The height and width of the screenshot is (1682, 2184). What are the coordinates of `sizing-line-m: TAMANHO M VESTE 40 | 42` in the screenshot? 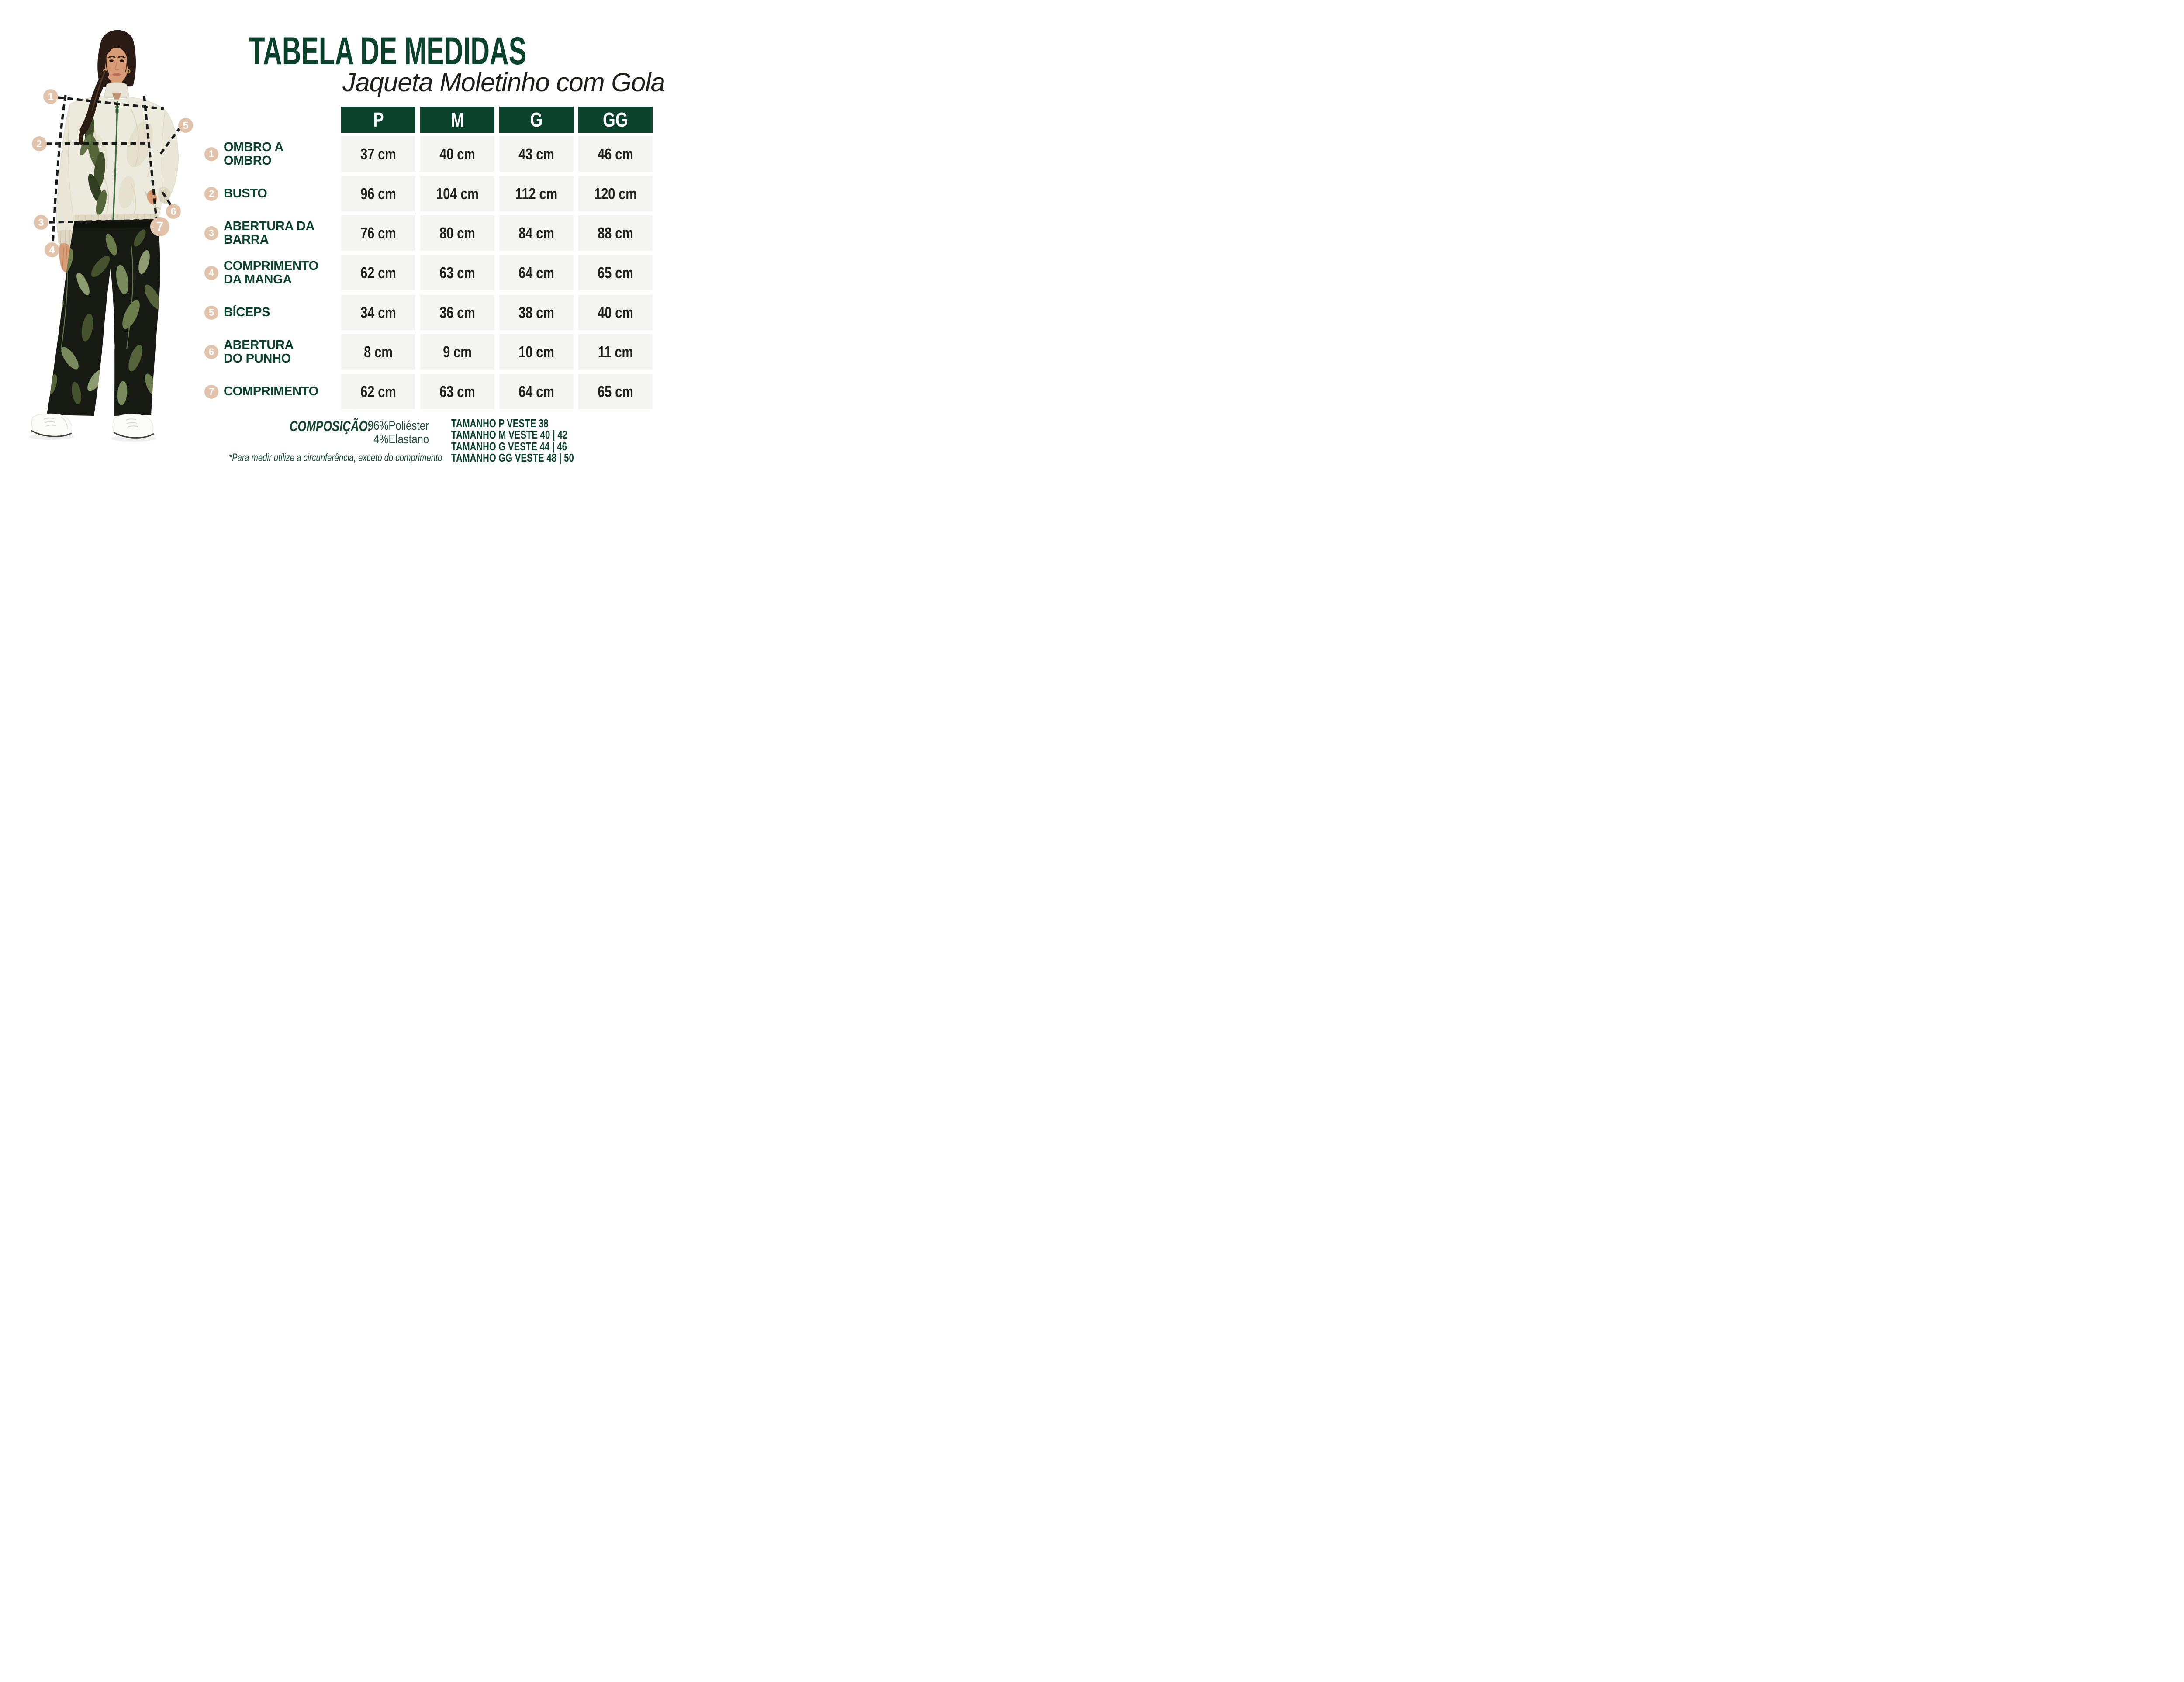 It's located at (509, 435).